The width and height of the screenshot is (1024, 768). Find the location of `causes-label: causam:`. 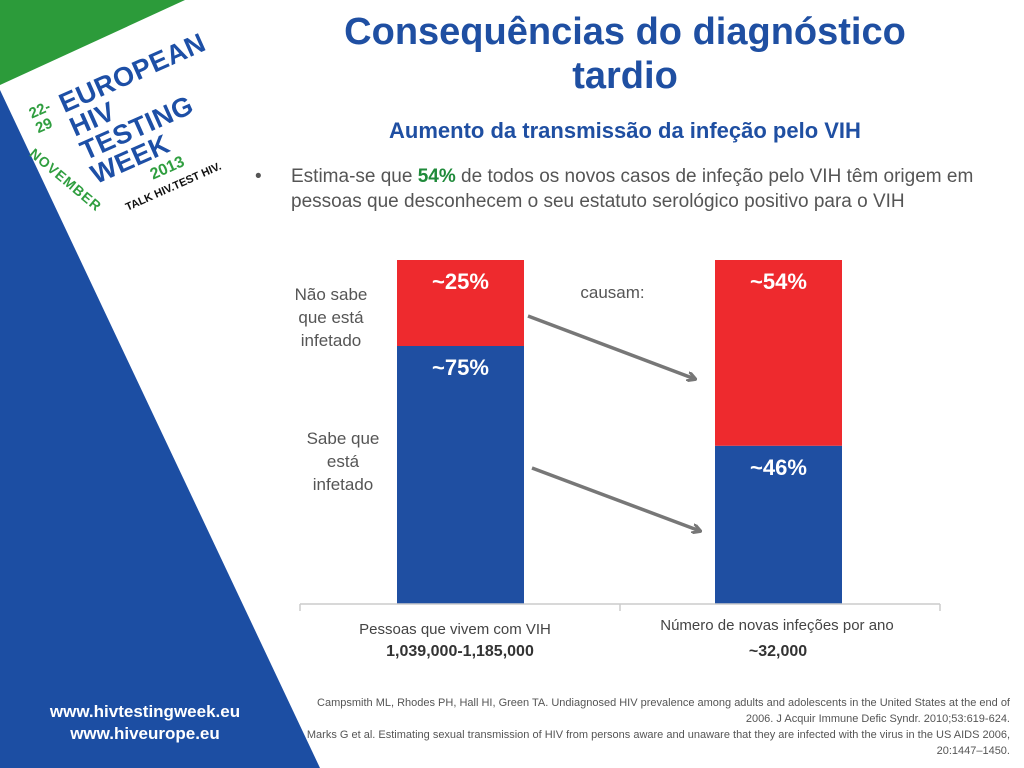

causes-label: causam: is located at coordinates (612, 292).